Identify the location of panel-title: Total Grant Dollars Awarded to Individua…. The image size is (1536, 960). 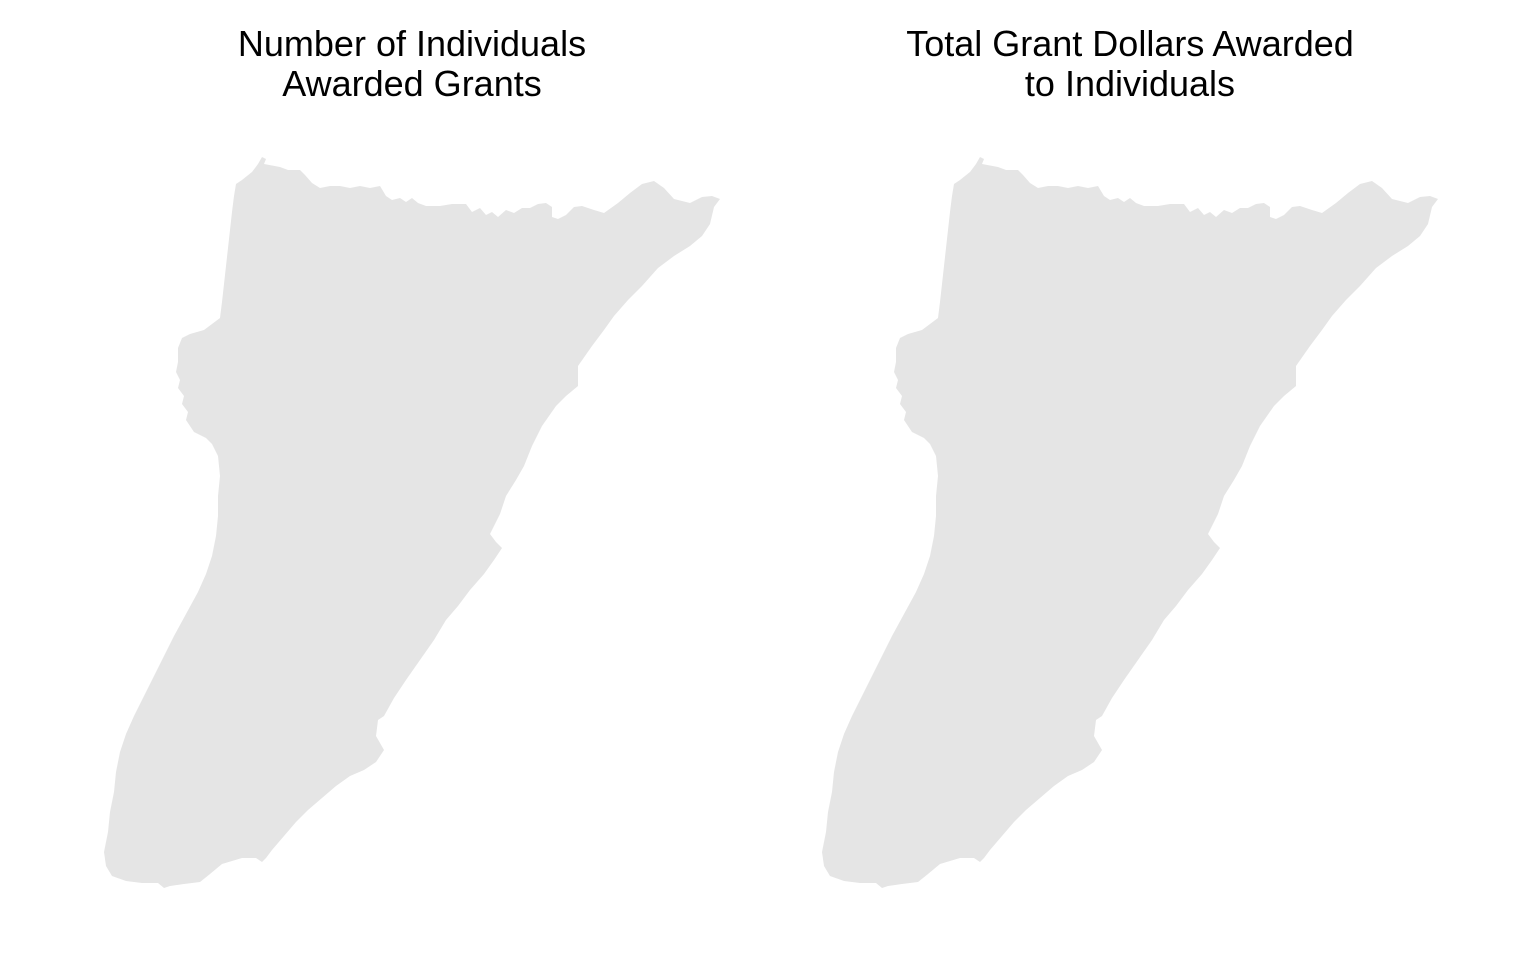
(1130, 64).